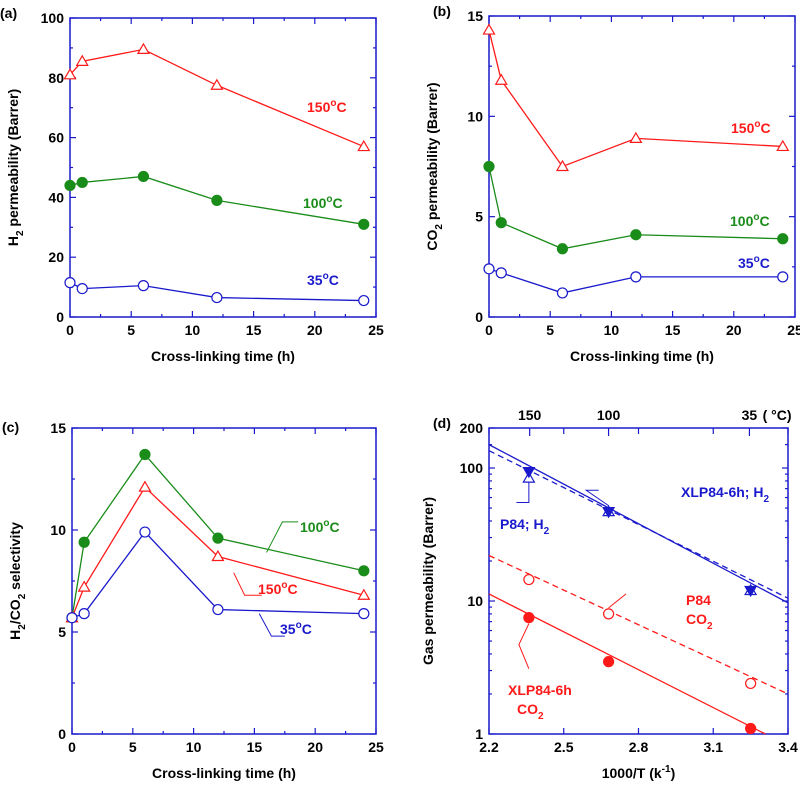  Describe the element at coordinates (530, 415) in the screenshot. I see `top-axis-tick-label: 150` at that location.